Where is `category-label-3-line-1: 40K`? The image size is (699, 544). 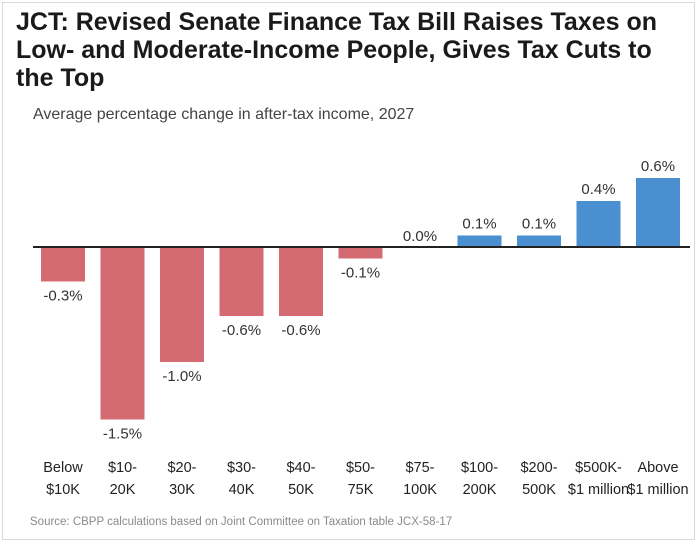
category-label-3-line-1: 40K is located at coordinates (242, 490).